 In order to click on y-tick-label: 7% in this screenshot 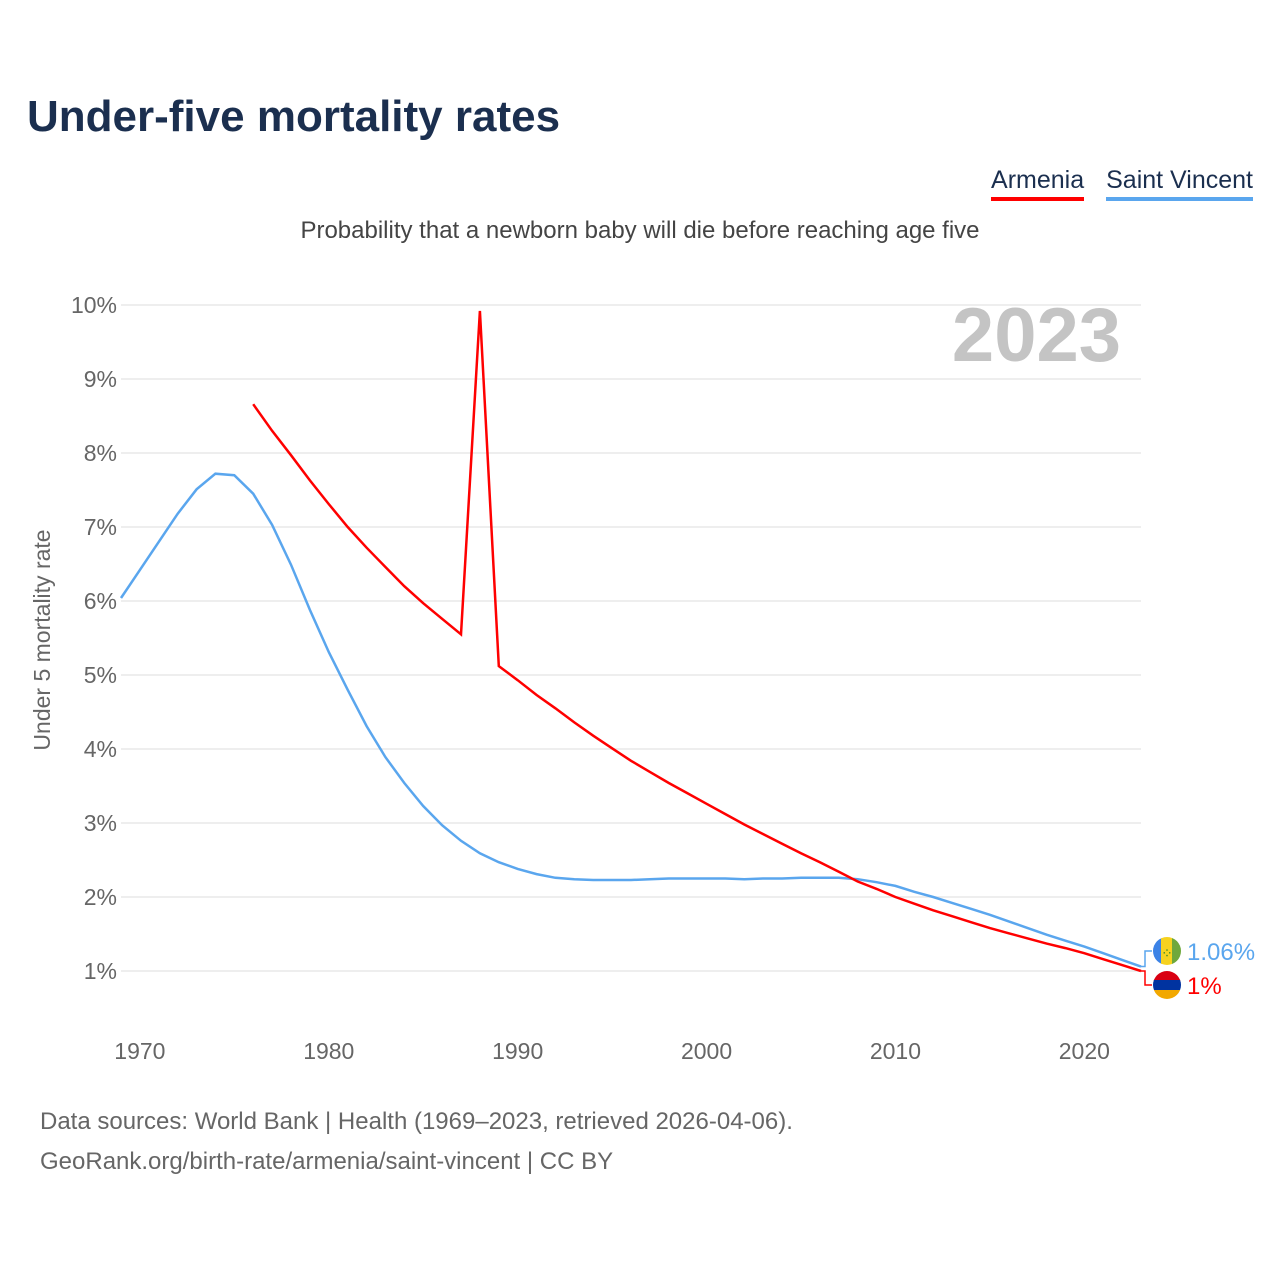, I will do `click(100, 527)`.